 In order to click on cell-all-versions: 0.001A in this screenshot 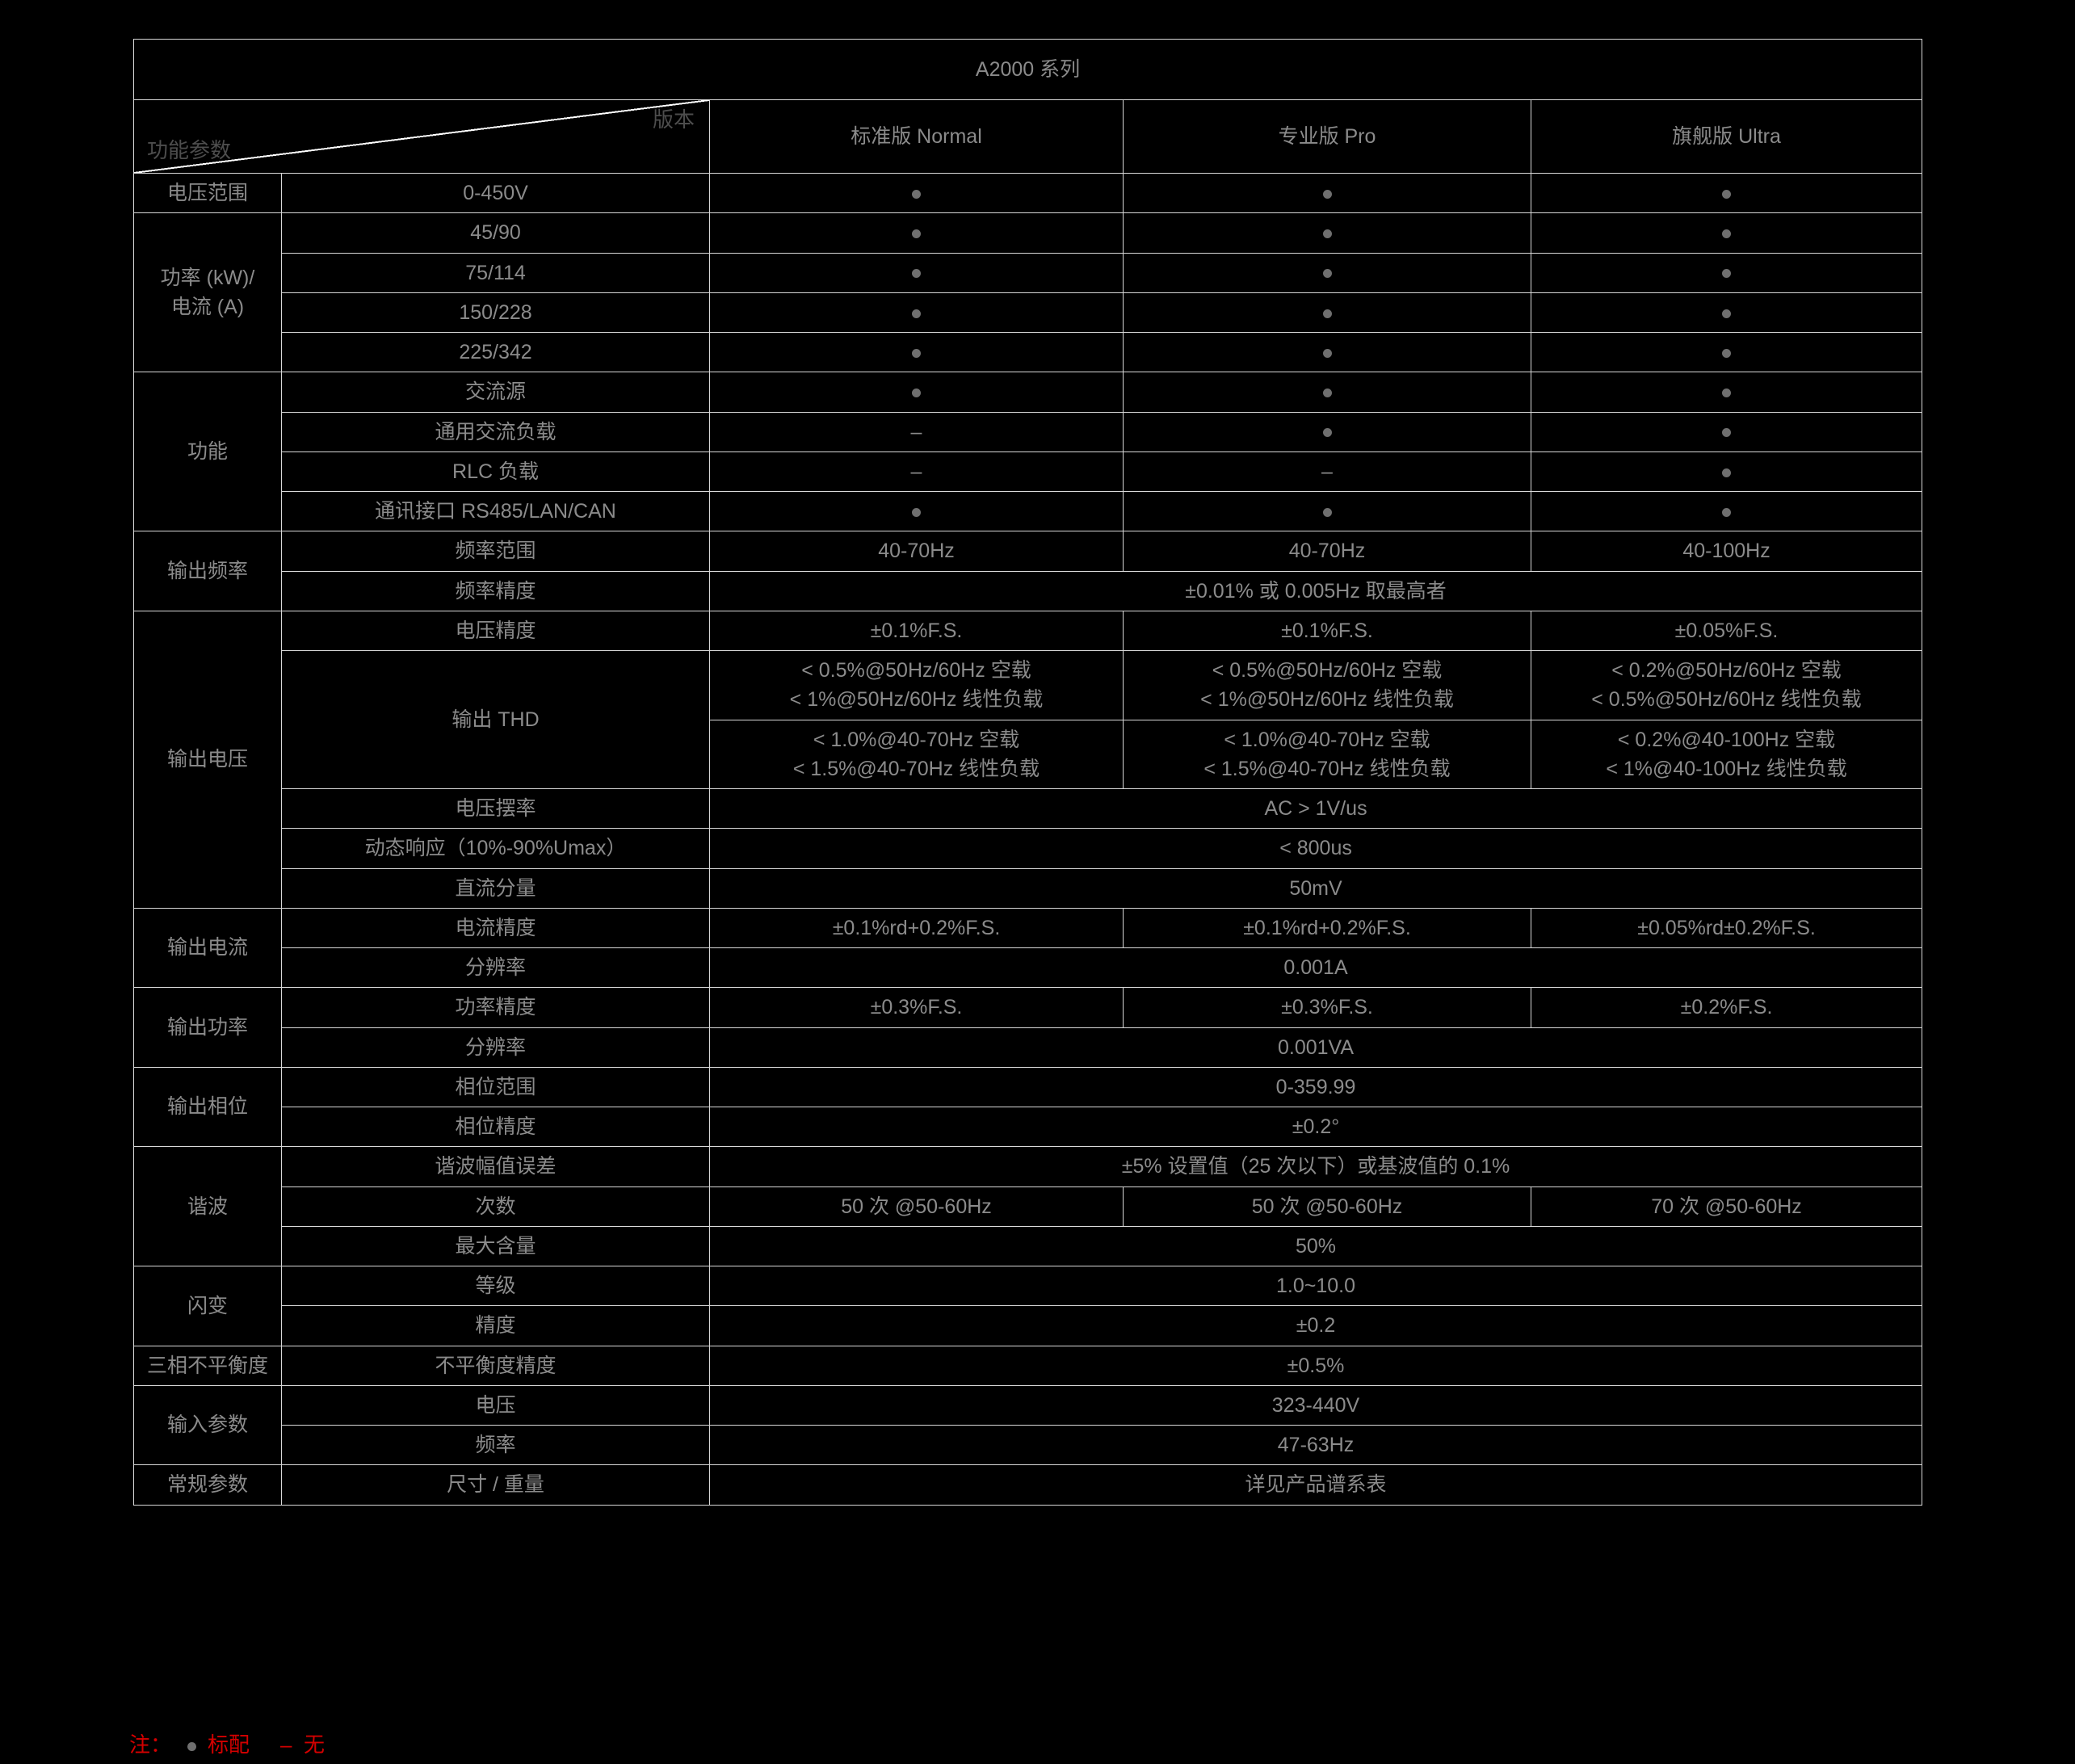, I will do `click(1315, 968)`.